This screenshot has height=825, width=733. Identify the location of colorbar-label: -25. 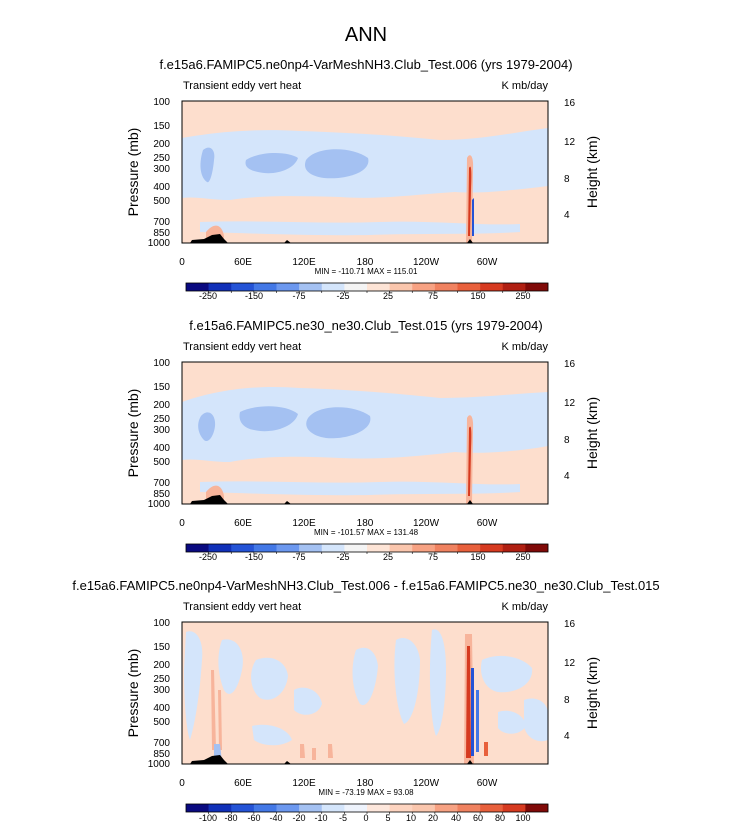
(342, 296).